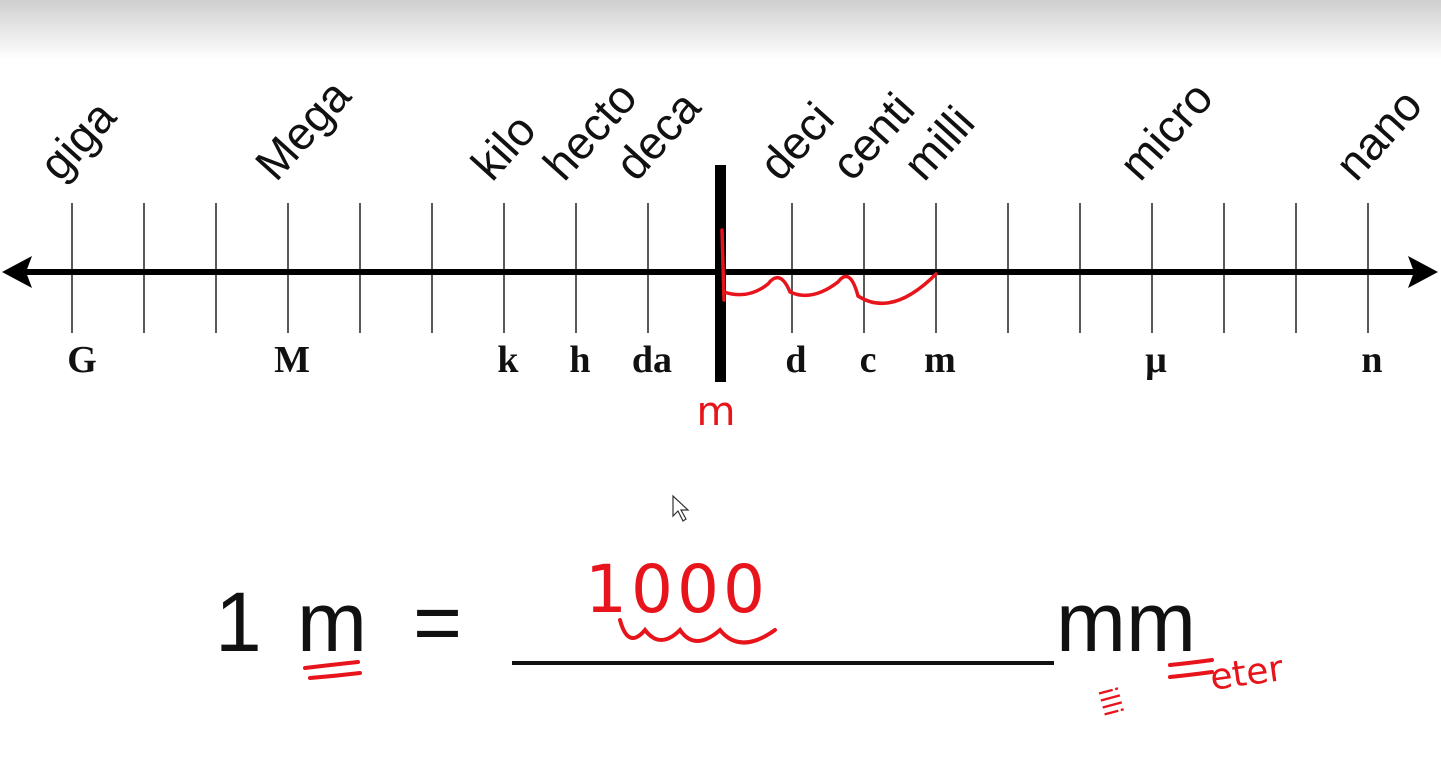  Describe the element at coordinates (681, 508) in the screenshot. I see `cursor` at that location.